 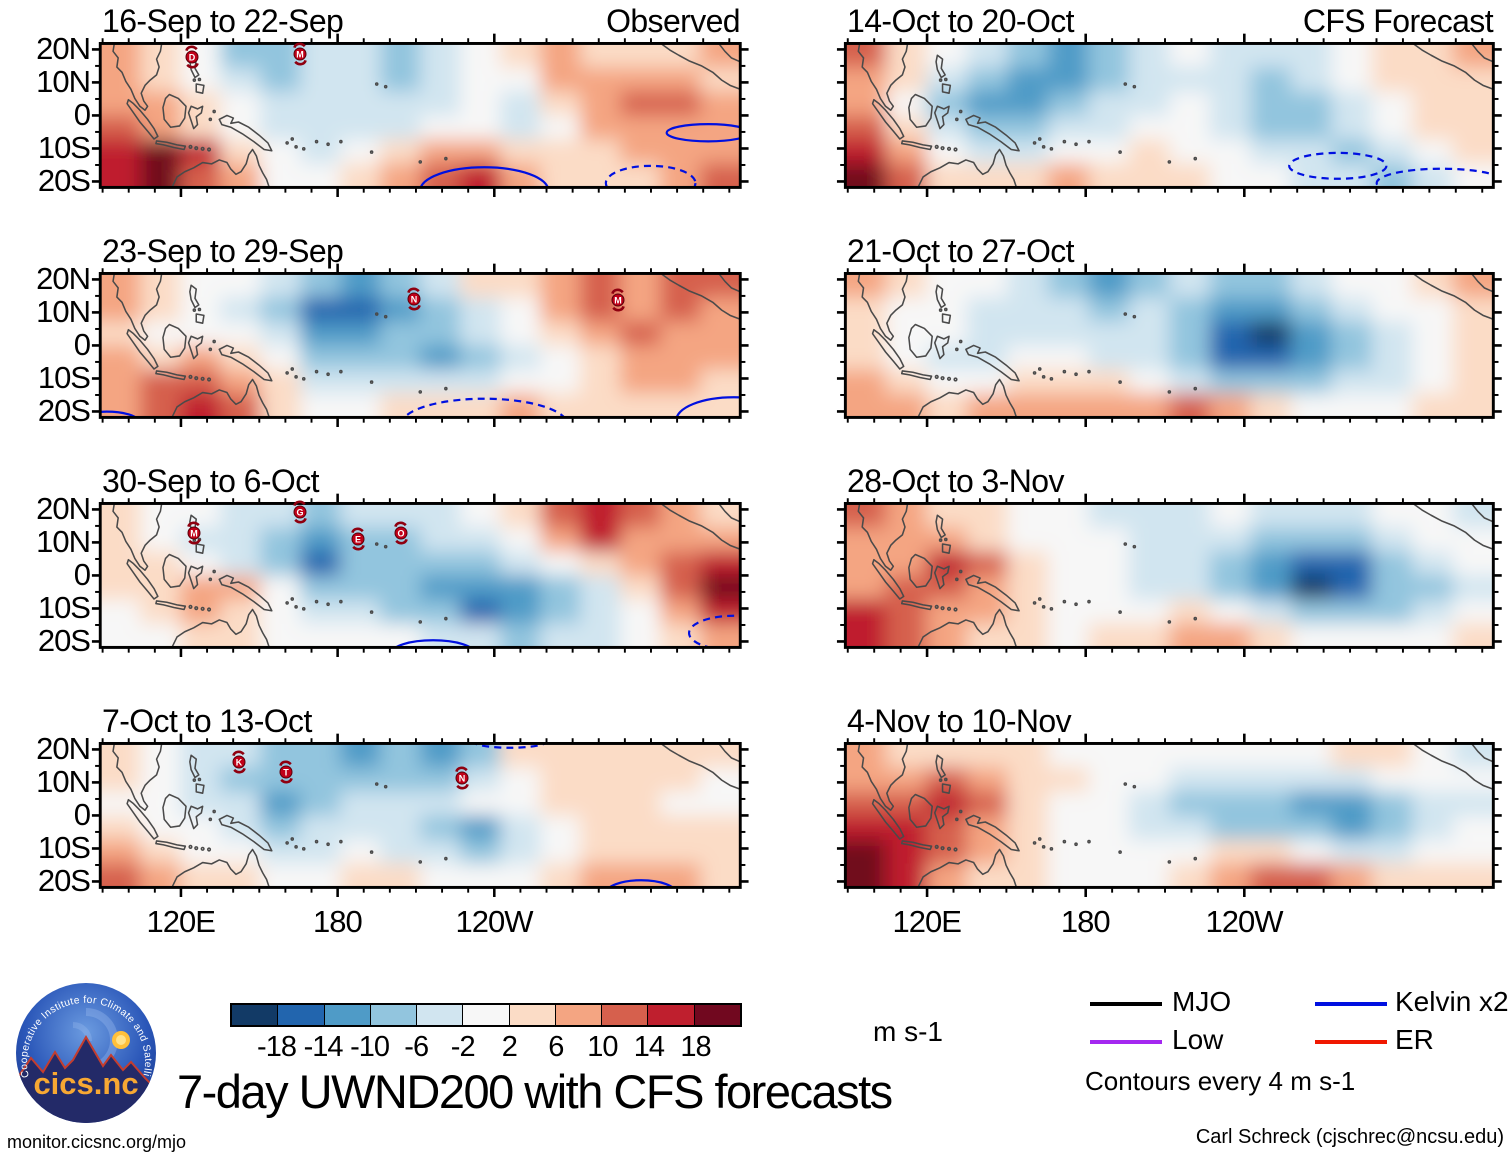 I want to click on panel-obs-4: K T N, so click(x=420, y=815).